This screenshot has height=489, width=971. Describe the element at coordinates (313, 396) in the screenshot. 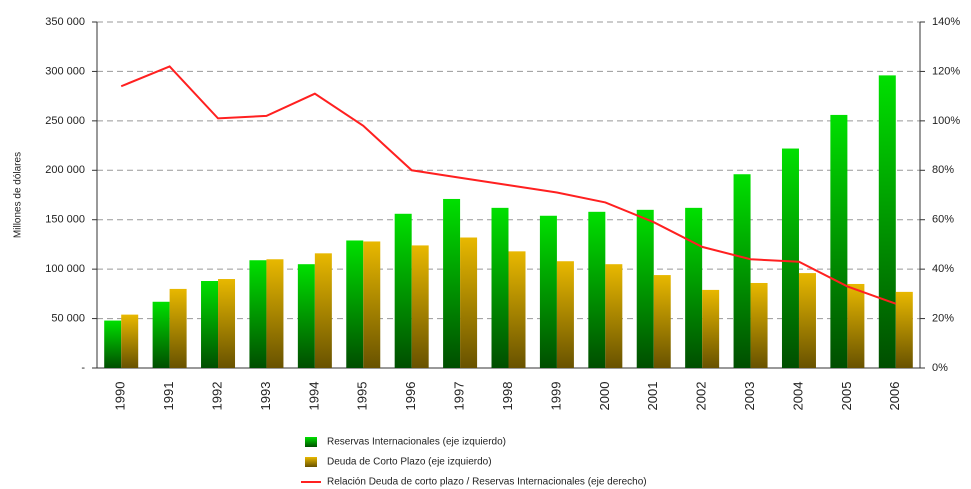

I see `x-tick-label: 1994` at that location.